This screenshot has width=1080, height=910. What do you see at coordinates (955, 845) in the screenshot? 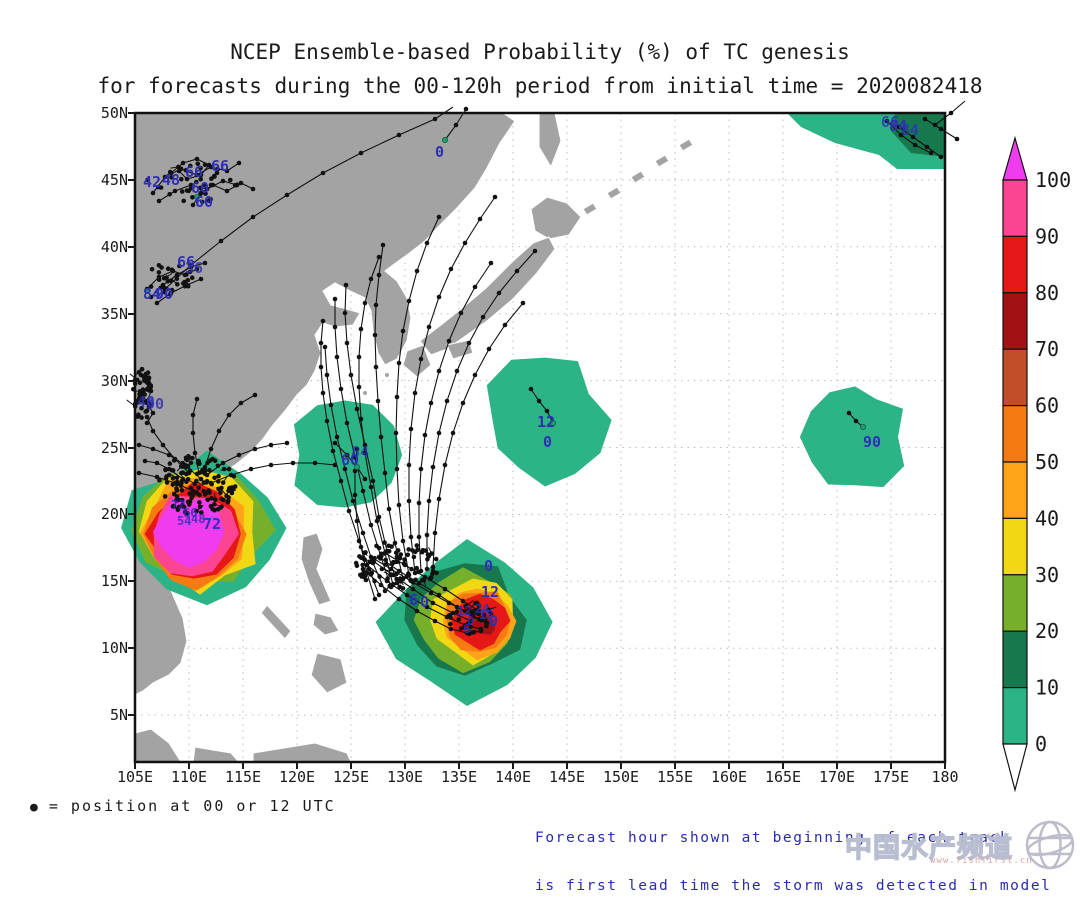
I see `watermark: 中国水产频道 www.fishfirst.cn` at bounding box center [955, 845].